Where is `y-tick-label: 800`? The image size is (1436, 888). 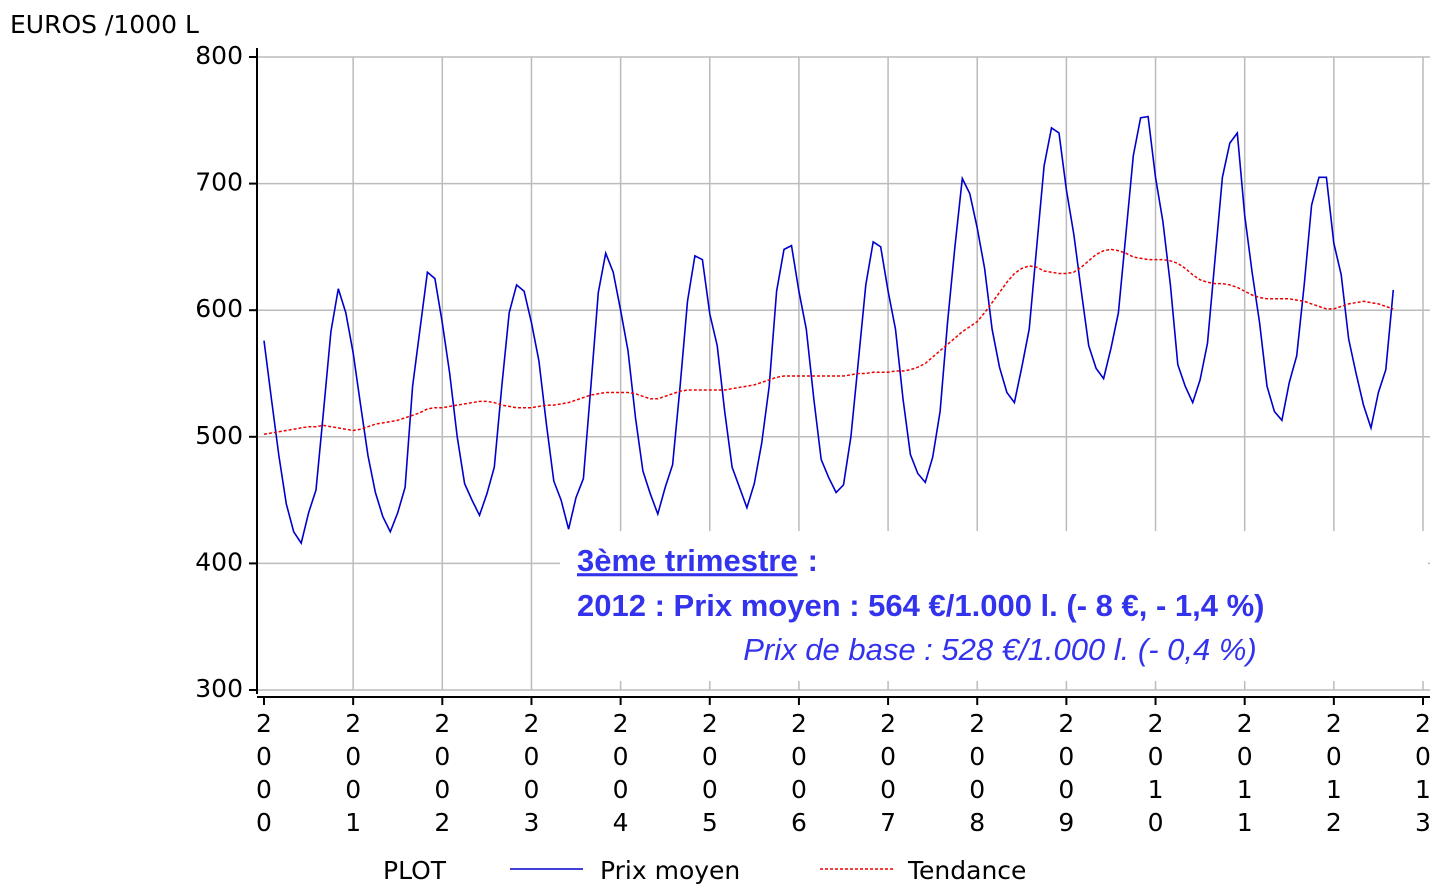 y-tick-label: 800 is located at coordinates (219, 55).